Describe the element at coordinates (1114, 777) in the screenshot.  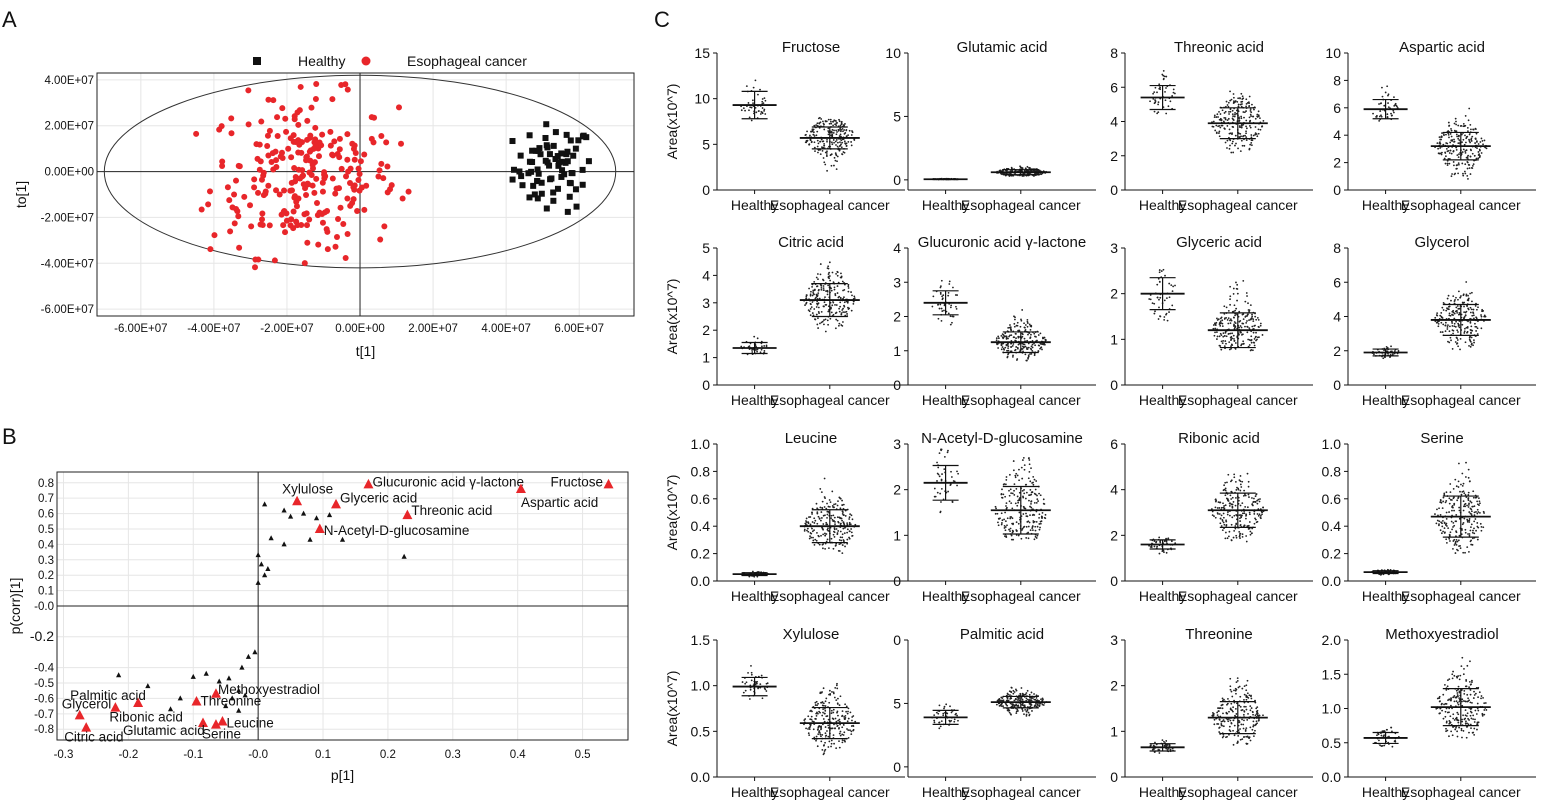
I see `y-tick-label: 0` at that location.